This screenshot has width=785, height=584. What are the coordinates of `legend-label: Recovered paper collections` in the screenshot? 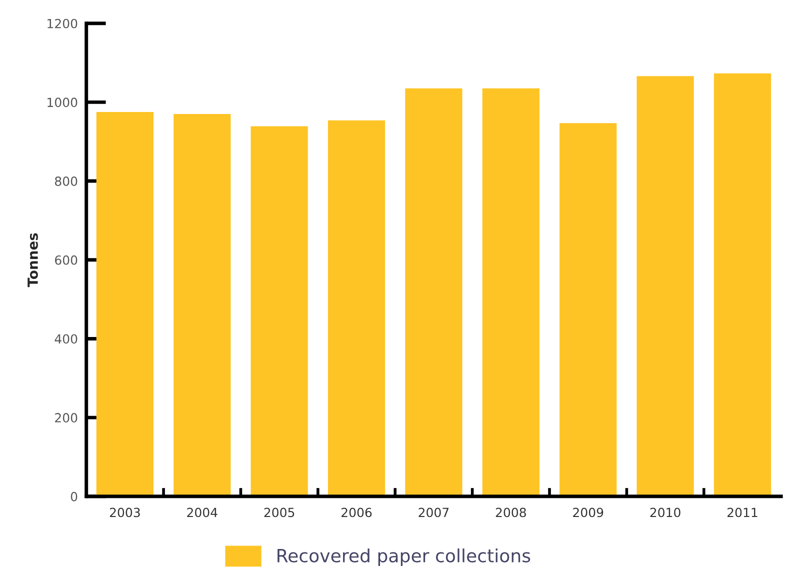 It's located at (404, 557).